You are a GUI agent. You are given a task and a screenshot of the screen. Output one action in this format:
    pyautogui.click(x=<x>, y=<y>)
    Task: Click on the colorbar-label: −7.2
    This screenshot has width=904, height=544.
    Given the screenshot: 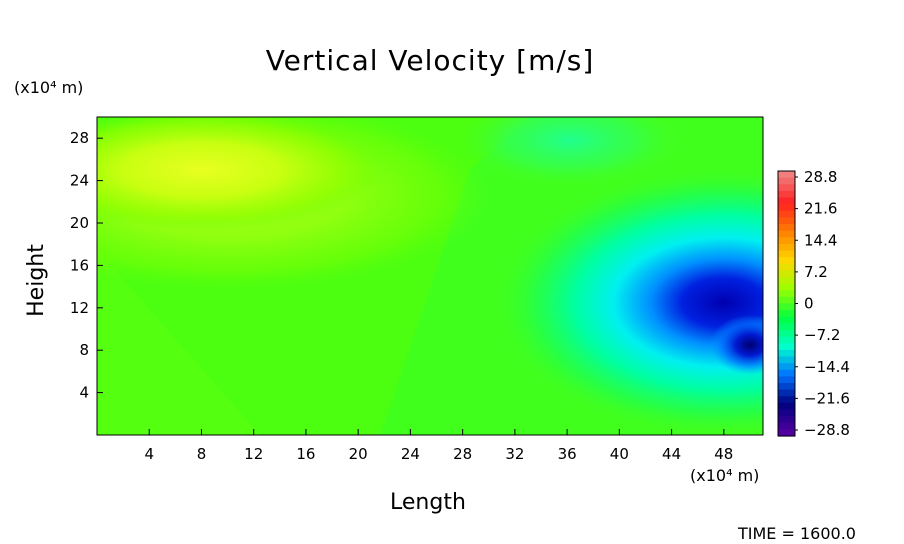 What is the action you would take?
    pyautogui.click(x=822, y=335)
    